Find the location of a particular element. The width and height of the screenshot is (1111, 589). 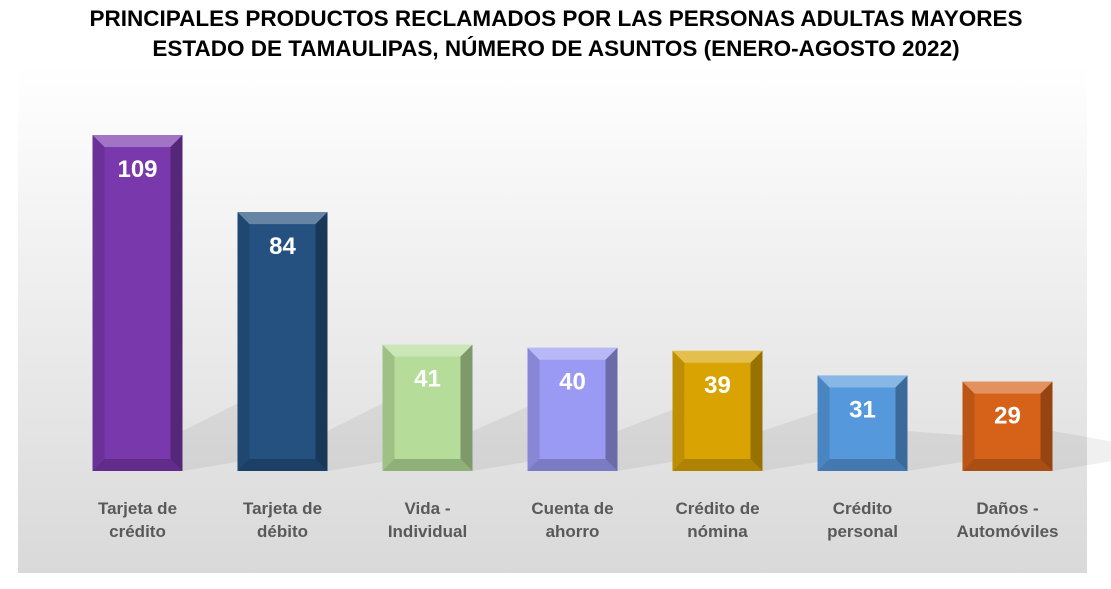

data-label: 109 is located at coordinates (137, 169).